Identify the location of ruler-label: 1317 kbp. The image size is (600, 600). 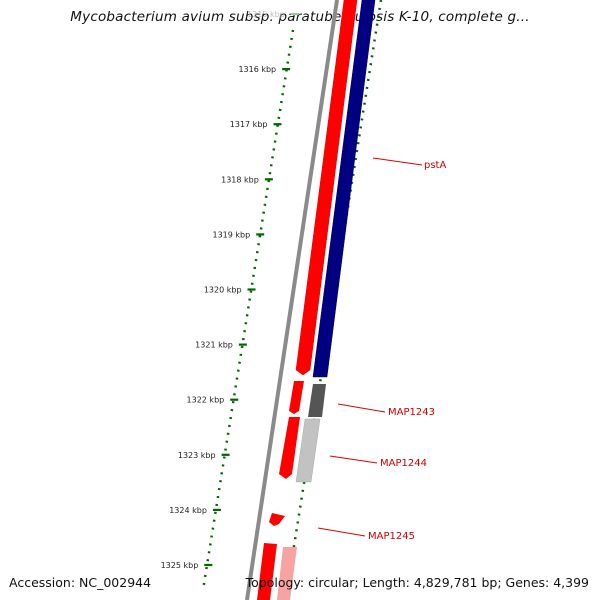
(249, 124).